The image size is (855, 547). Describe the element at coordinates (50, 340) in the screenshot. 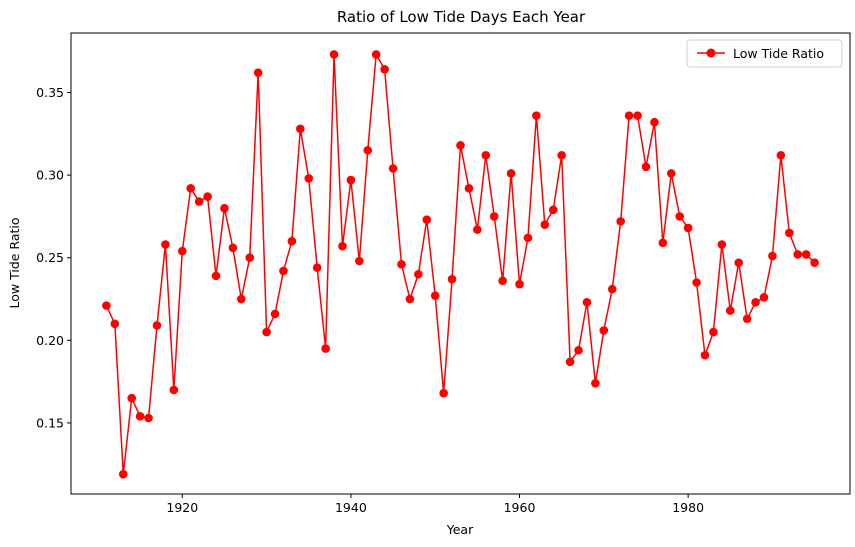

I see `y-tick-label: 0.20` at that location.